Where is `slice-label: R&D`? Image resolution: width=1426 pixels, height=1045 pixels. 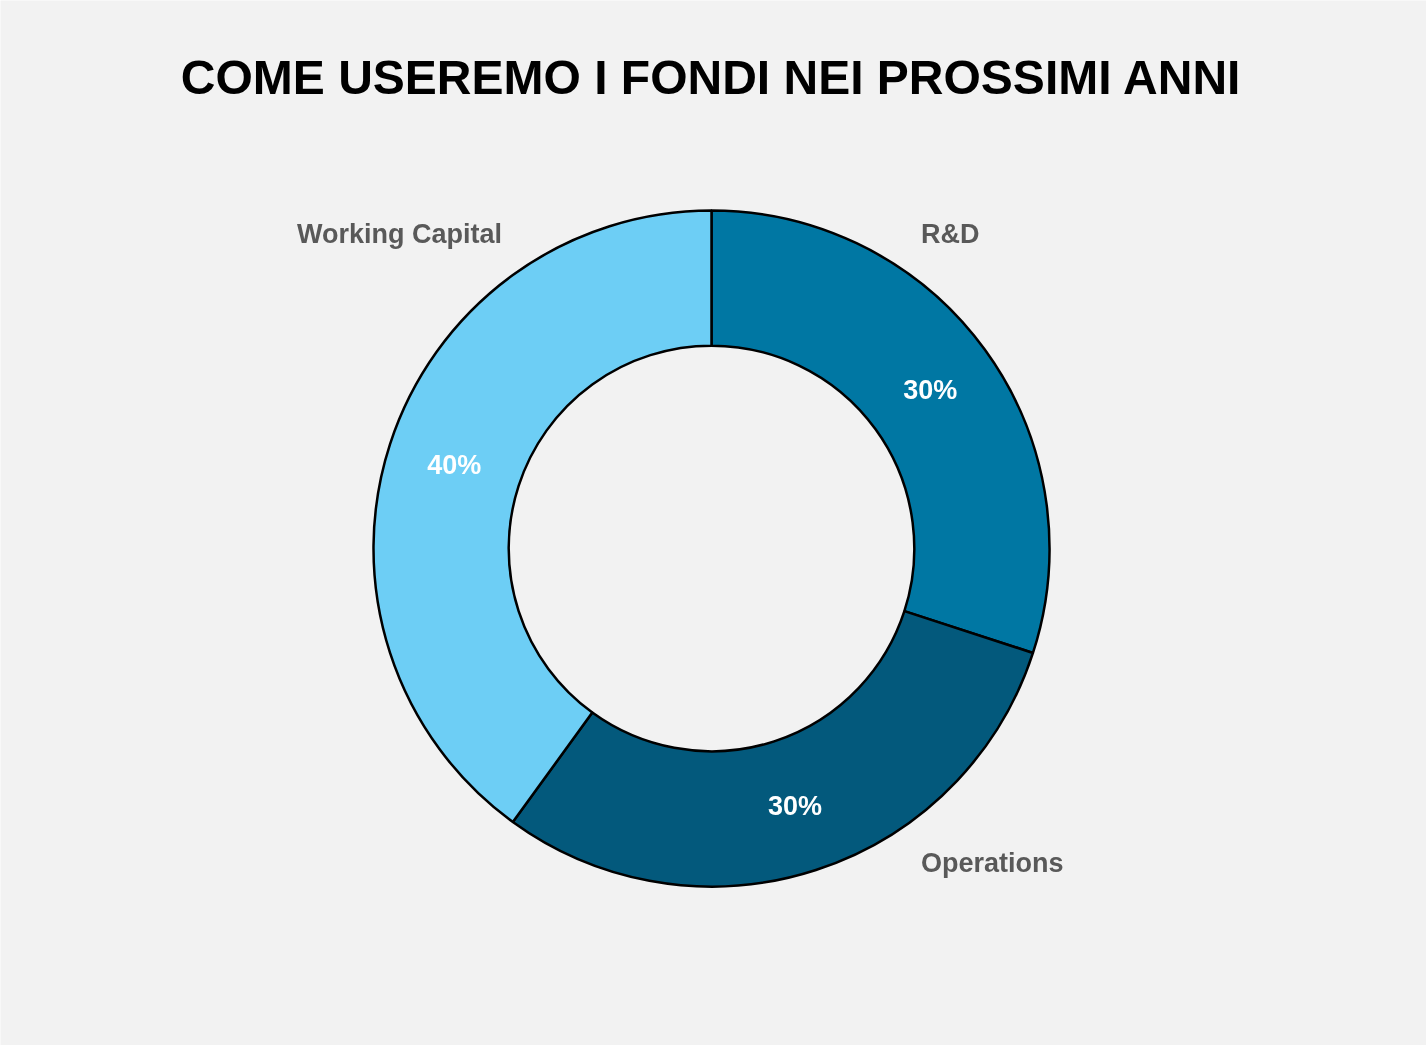
slice-label: R&D is located at coordinates (950, 234).